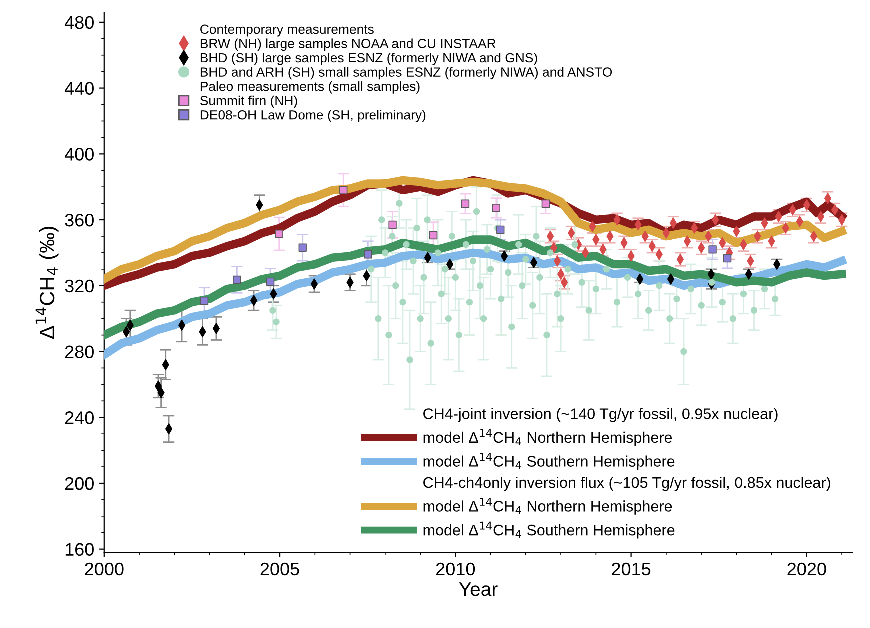 This screenshot has width=870, height=628. What do you see at coordinates (406, 73) in the screenshot?
I see `legend-label: BHD and ARH (SH) small samples ESNZ (formerly NIWA) and ANSTO` at bounding box center [406, 73].